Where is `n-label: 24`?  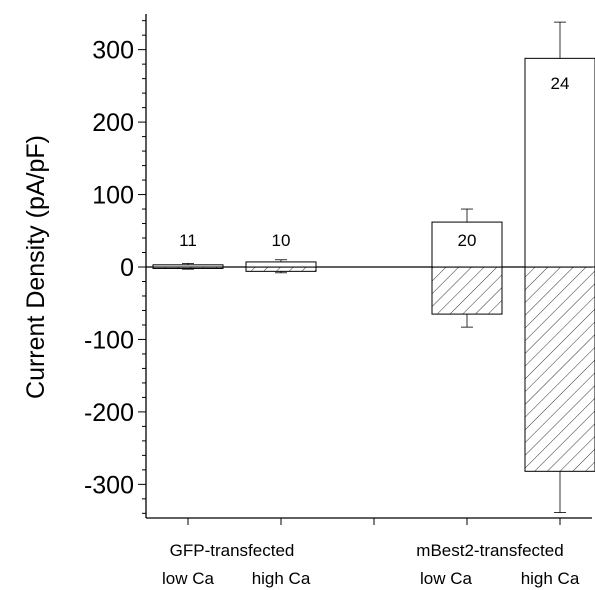 n-label: 24 is located at coordinates (560, 83).